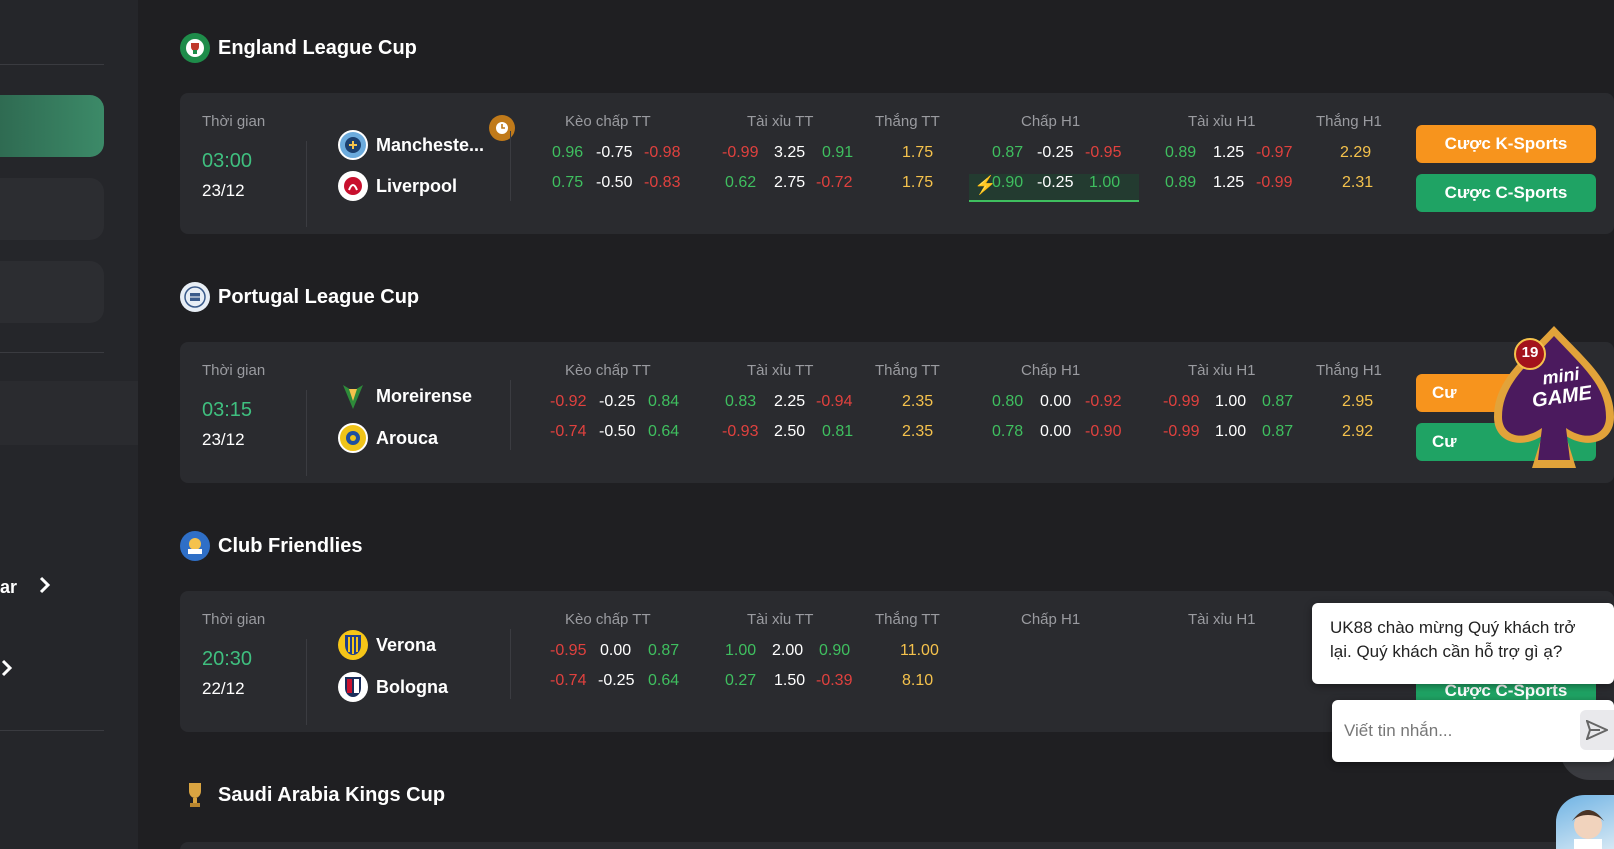 The height and width of the screenshot is (849, 1614). Describe the element at coordinates (1506, 144) in the screenshot. I see `bet-k-sports-button: Cược K-Sports` at that location.